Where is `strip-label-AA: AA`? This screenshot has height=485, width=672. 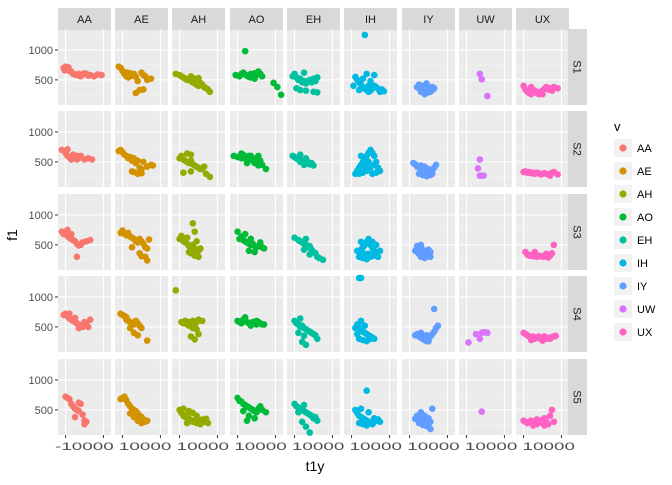
strip-label-AA: AA is located at coordinates (84, 20).